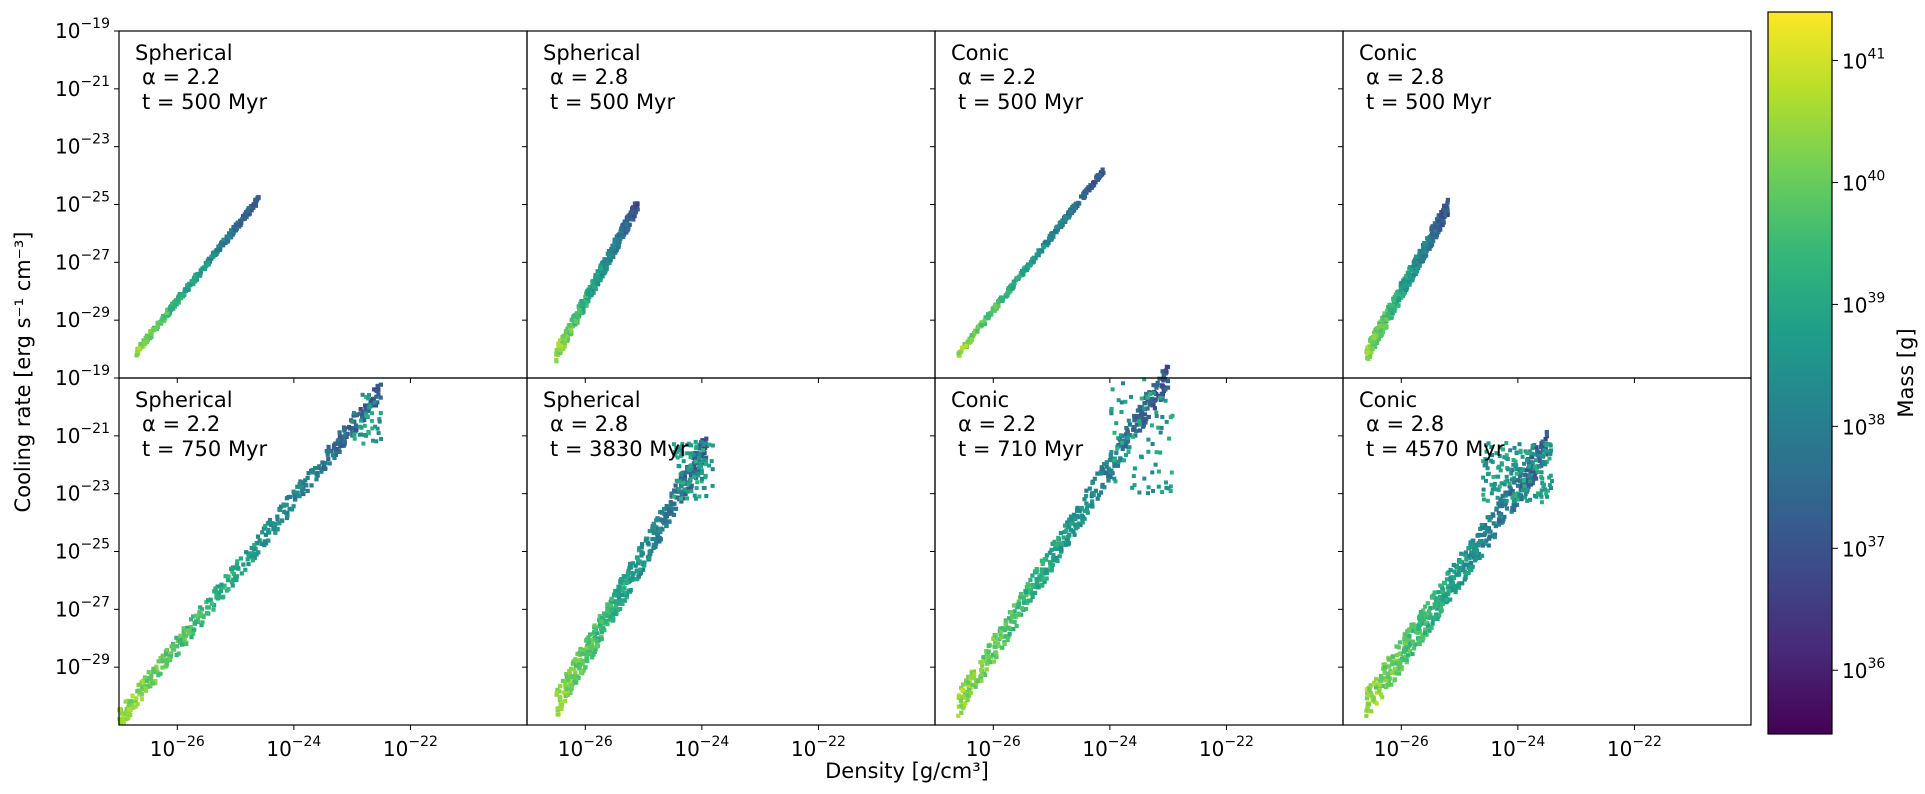 The width and height of the screenshot is (1925, 794). Describe the element at coordinates (592, 400) in the screenshot. I see `panel-model: Spherical` at that location.